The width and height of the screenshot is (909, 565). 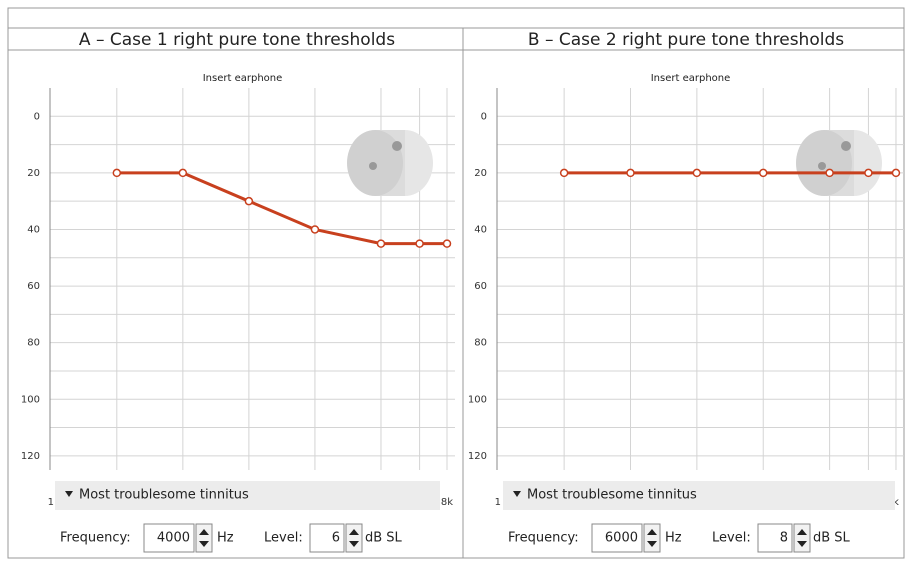 I want to click on x-tick-label: 8k, so click(x=447, y=502).